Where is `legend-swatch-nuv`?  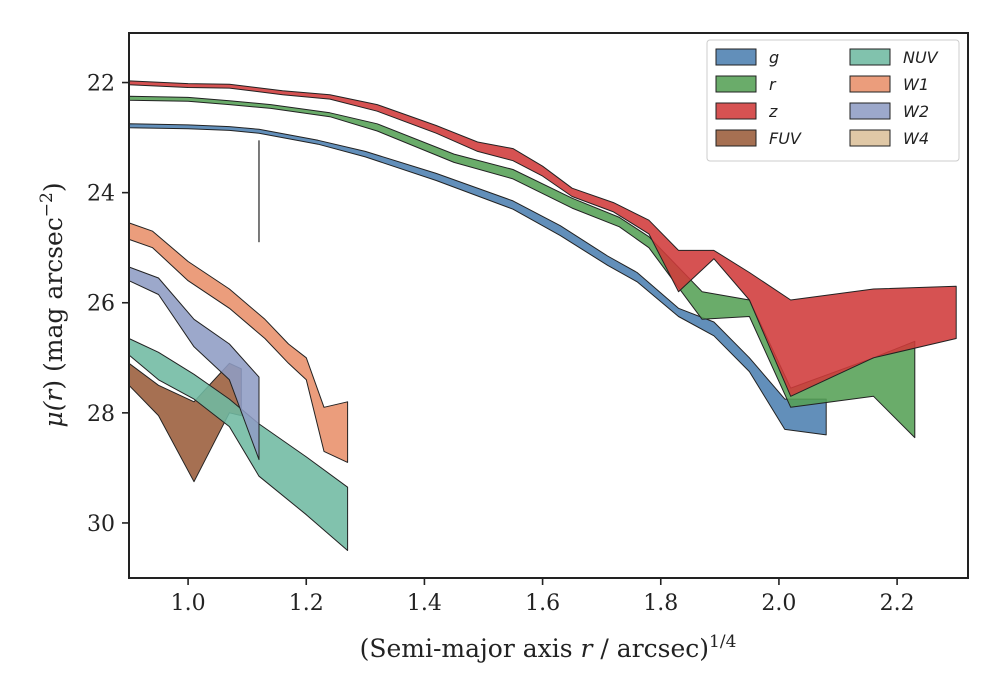 legend-swatch-nuv is located at coordinates (870, 57).